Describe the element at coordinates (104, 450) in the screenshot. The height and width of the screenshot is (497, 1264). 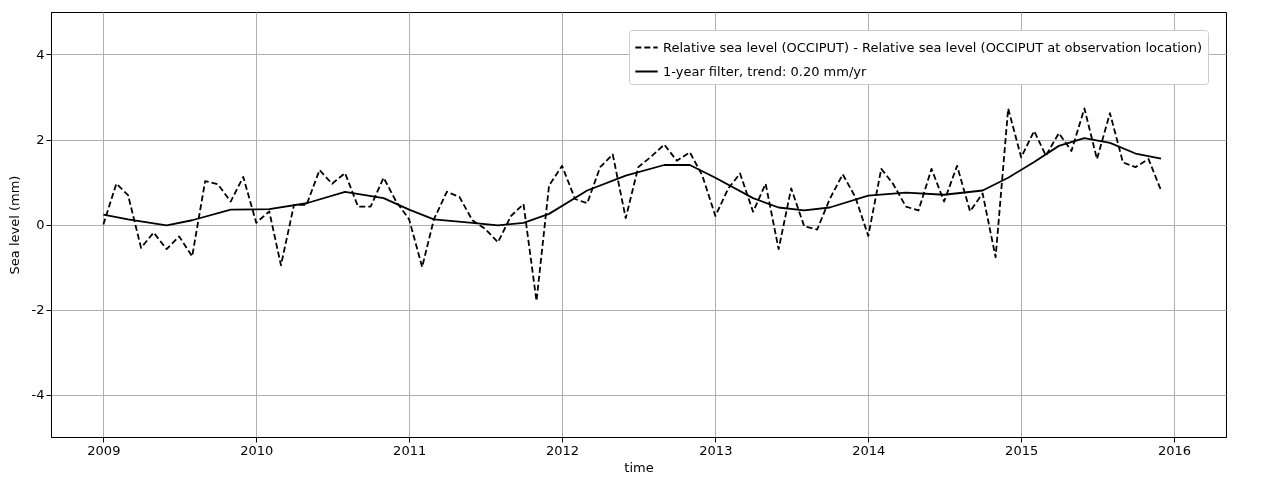
I see `x-tick-label: 2009` at that location.